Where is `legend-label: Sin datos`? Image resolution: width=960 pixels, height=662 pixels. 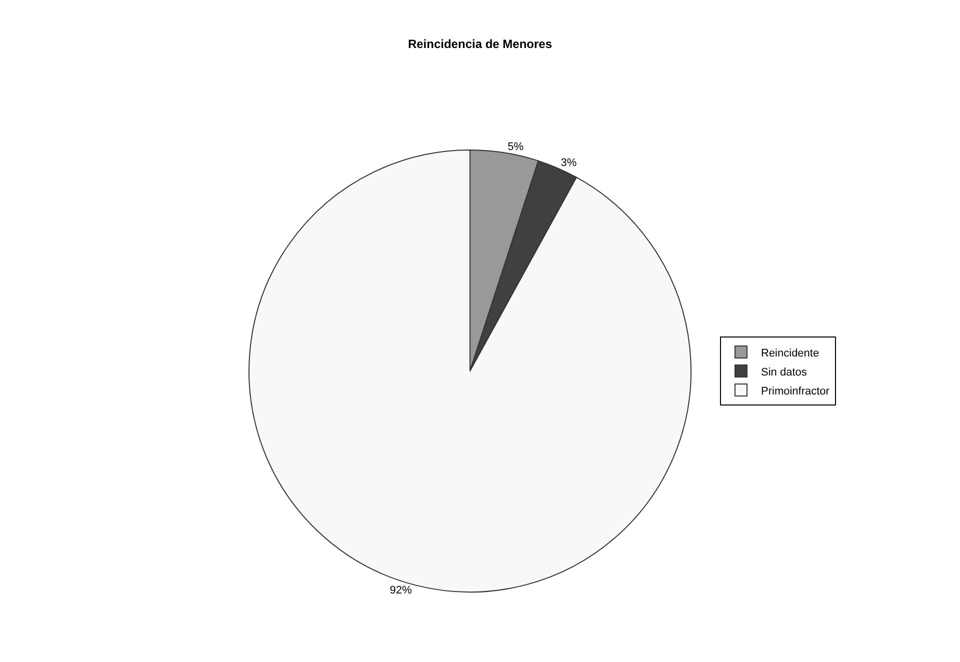 legend-label: Sin datos is located at coordinates (784, 372).